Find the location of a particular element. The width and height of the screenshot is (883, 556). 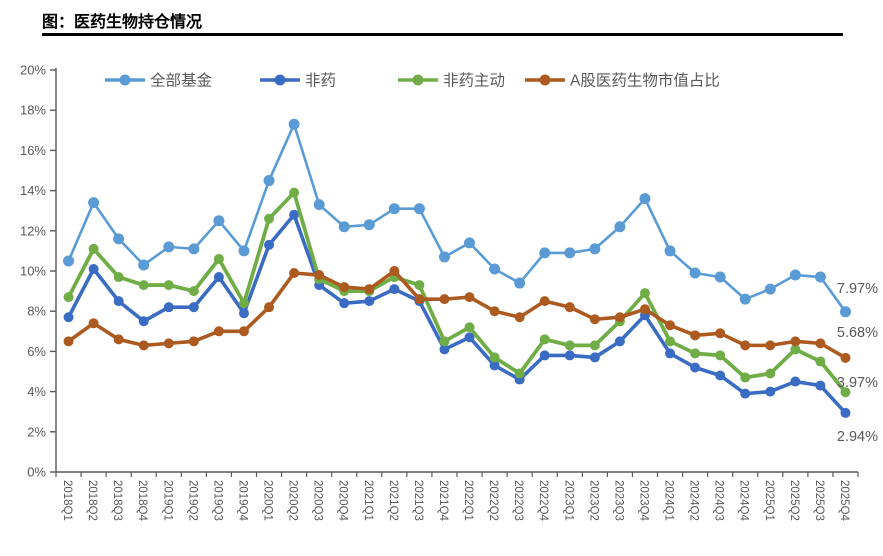

x-tick-label: 2021Q2 is located at coordinates (393, 500).